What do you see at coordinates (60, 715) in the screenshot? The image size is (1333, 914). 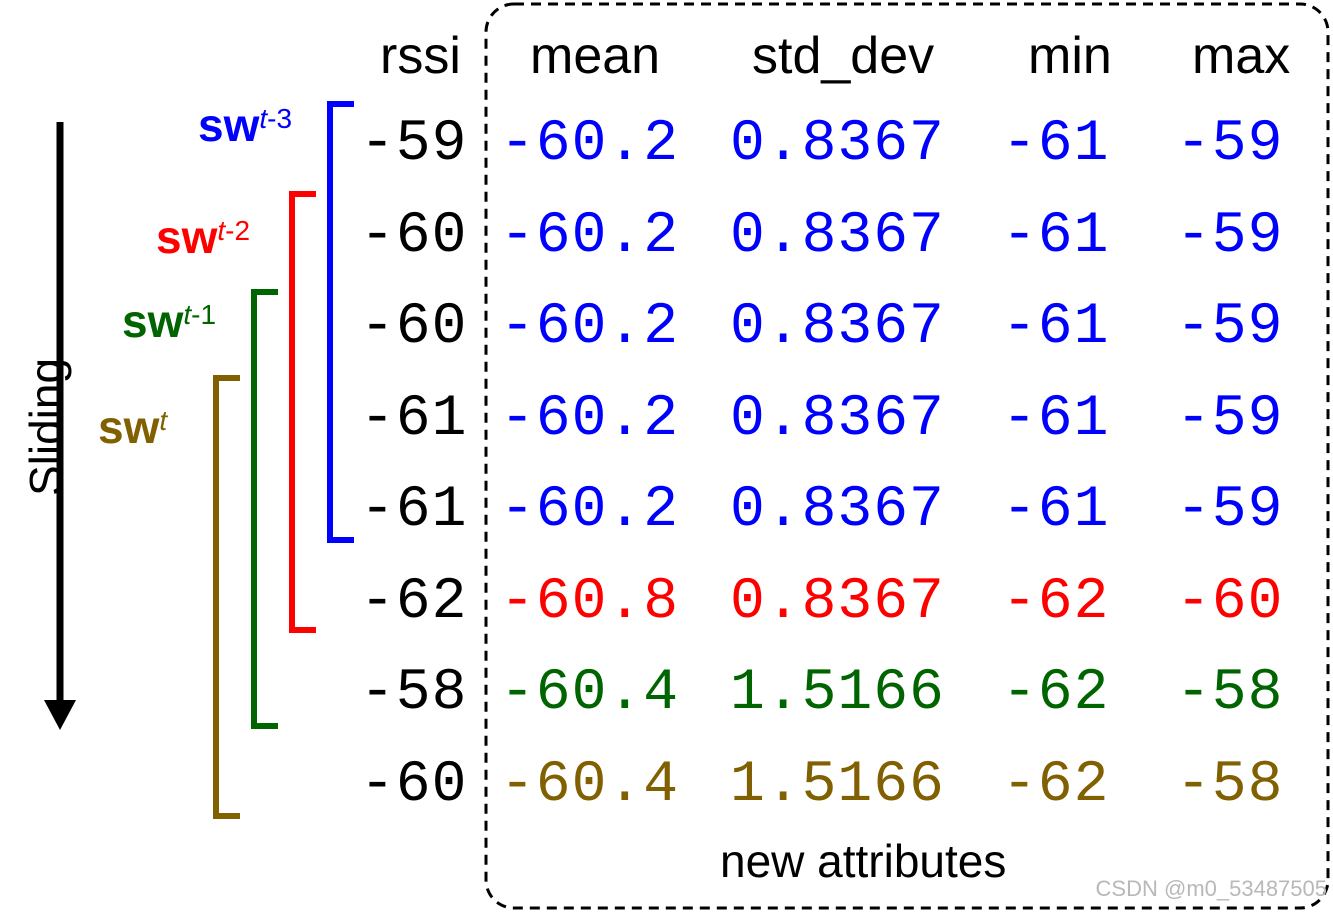 I see `sliding-arrow-head` at bounding box center [60, 715].